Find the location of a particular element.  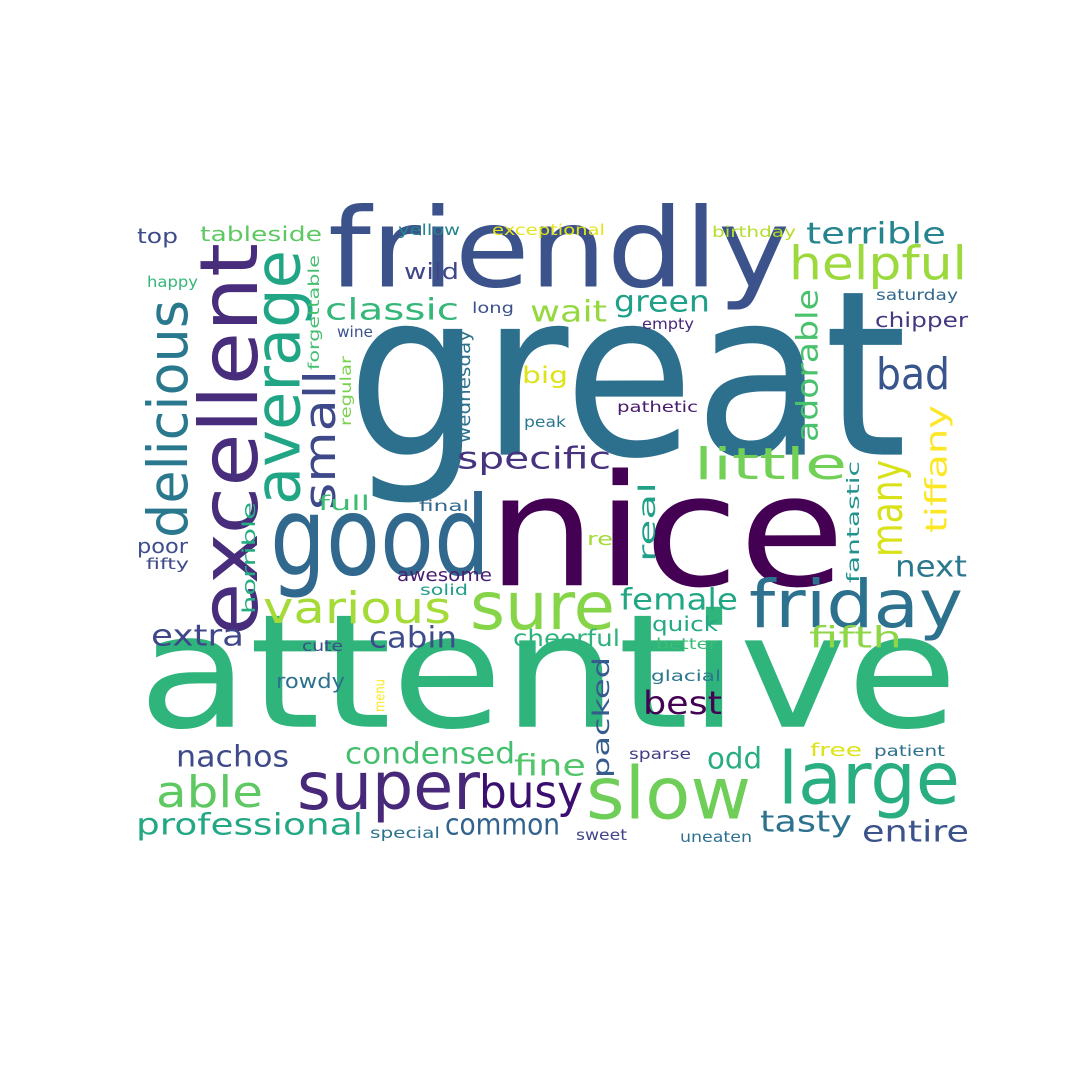

word-wait: wait is located at coordinates (568, 312).